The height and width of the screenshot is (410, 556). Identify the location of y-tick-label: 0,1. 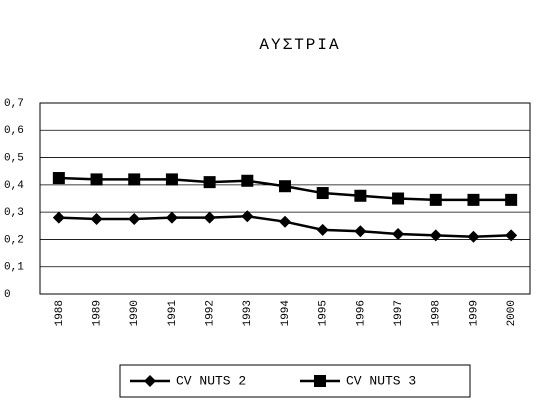
(14, 268).